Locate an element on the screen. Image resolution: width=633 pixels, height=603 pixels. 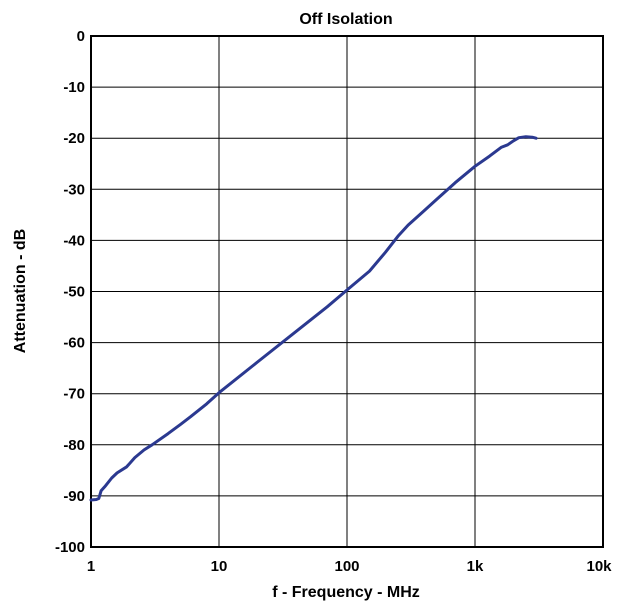
x-axis-label: f - Frequency - MHz is located at coordinates (346, 592).